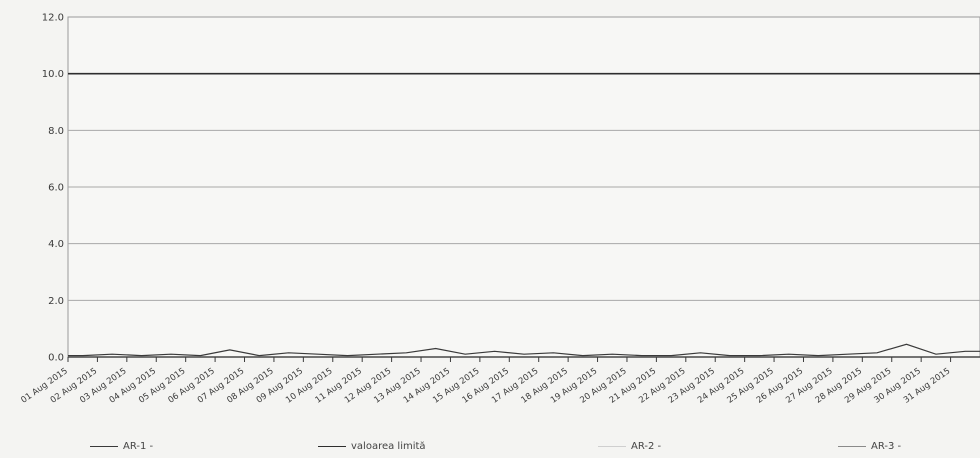  I want to click on legend-label-ar3: AR-3 -, so click(886, 446).